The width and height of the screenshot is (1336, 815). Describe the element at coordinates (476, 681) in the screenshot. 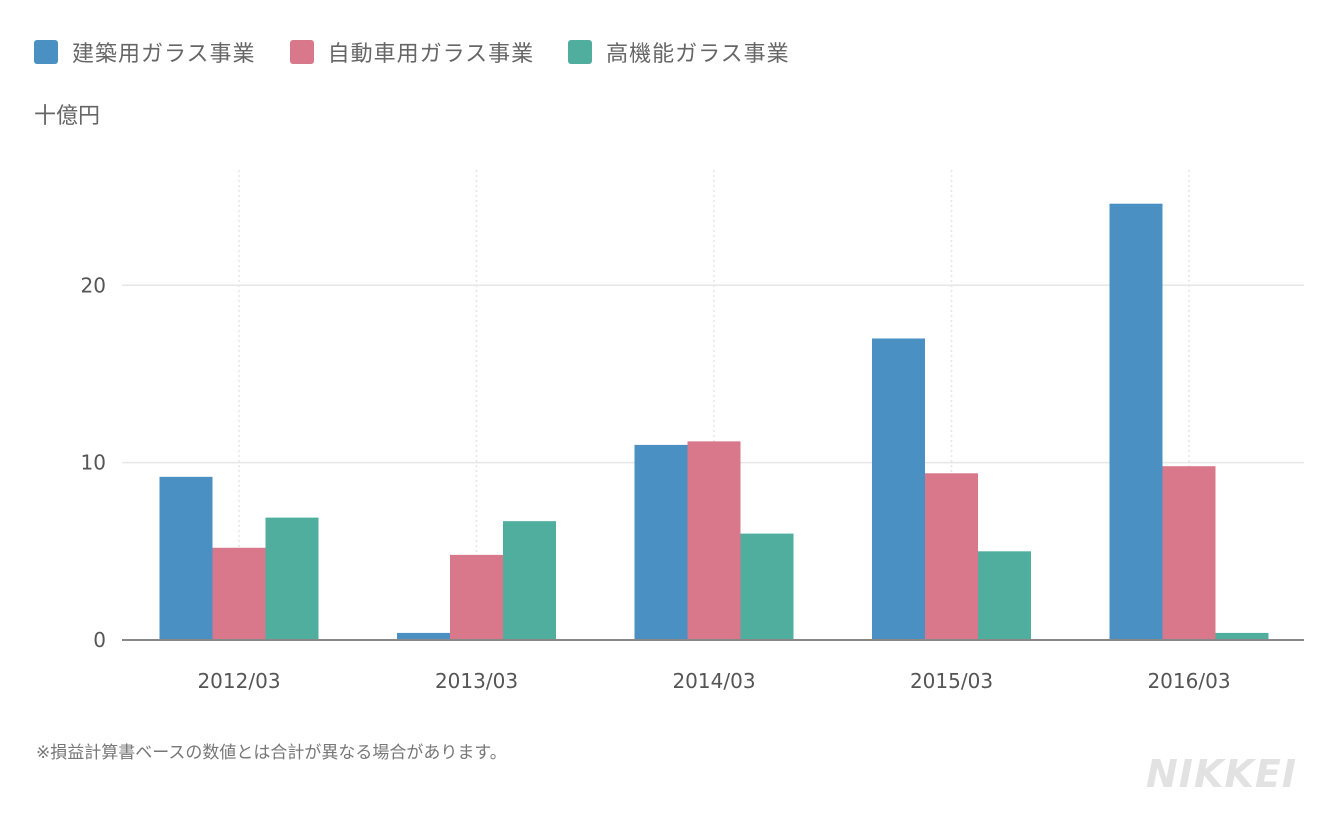

I see `x-tick-label-1: 2013/03` at that location.